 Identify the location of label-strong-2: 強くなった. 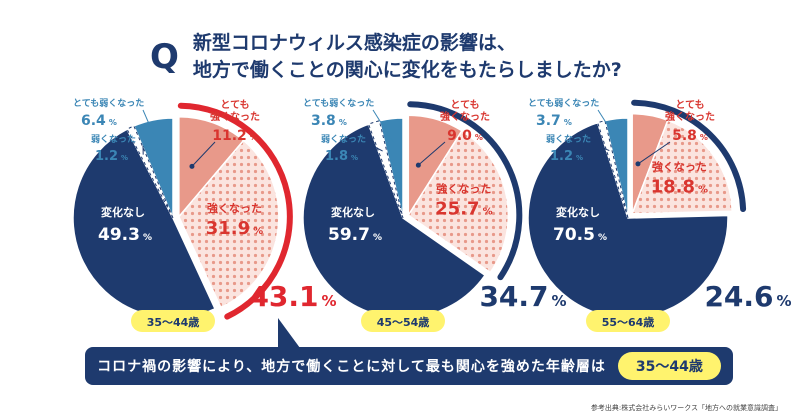
(463, 189).